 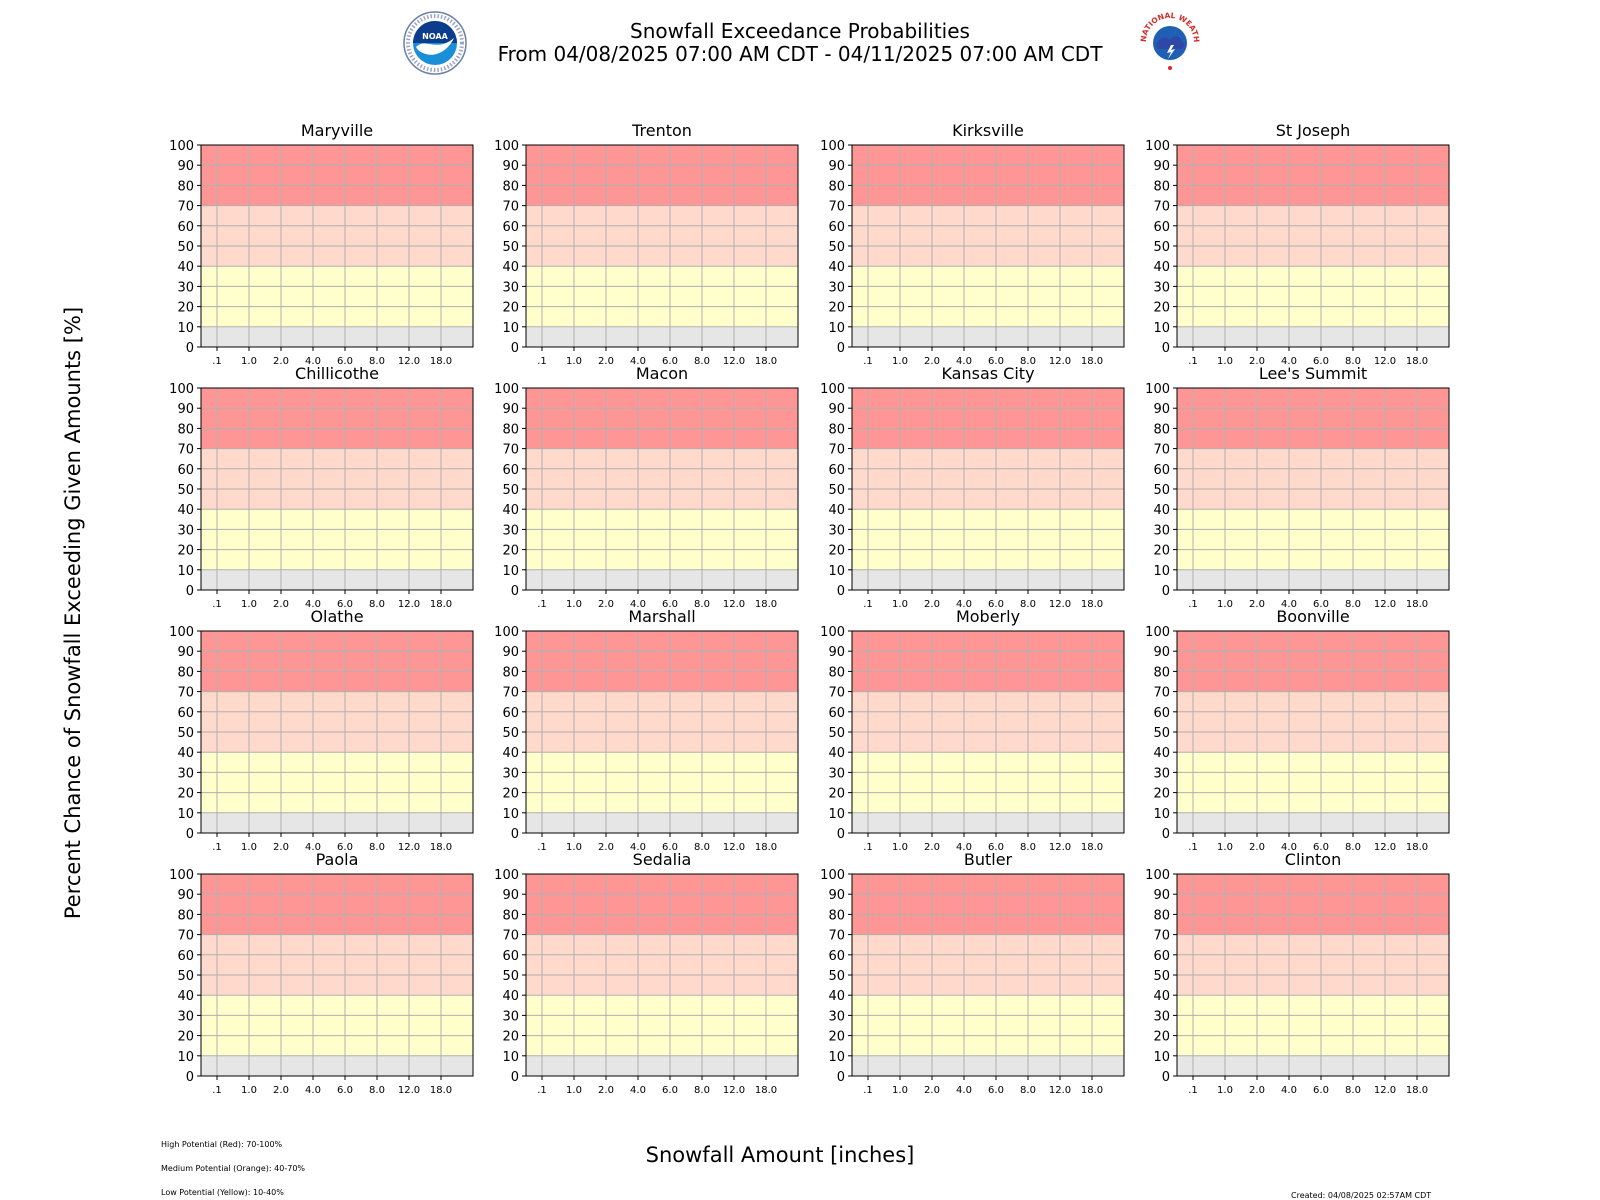 I want to click on panel-title: Sedalia, so click(x=662, y=859).